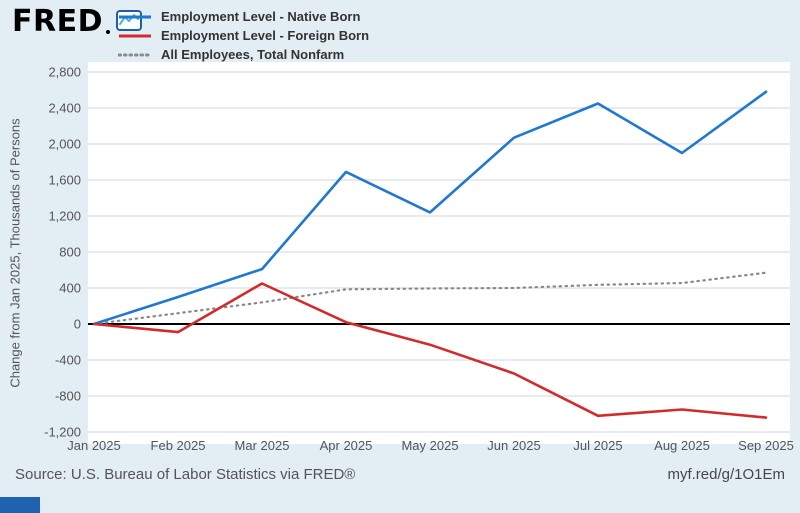 This screenshot has width=800, height=513. I want to click on y-tick-label: 800, so click(70, 252).